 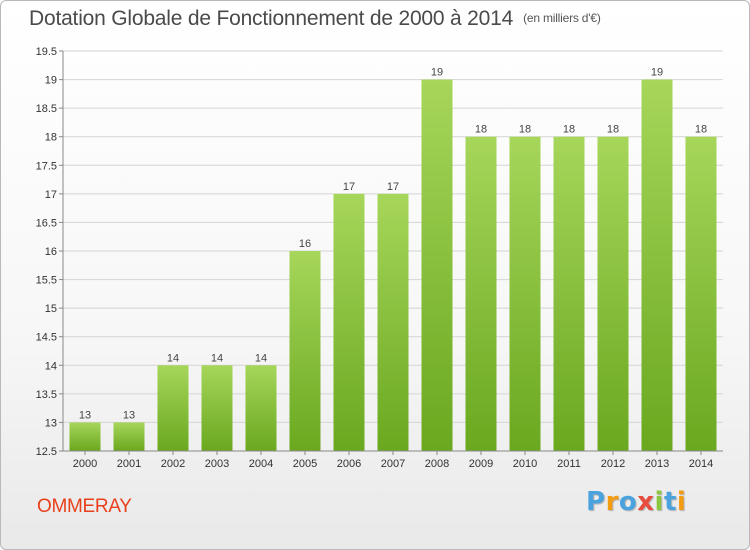 I want to click on y-tick-label: 19.5, so click(x=46, y=52).